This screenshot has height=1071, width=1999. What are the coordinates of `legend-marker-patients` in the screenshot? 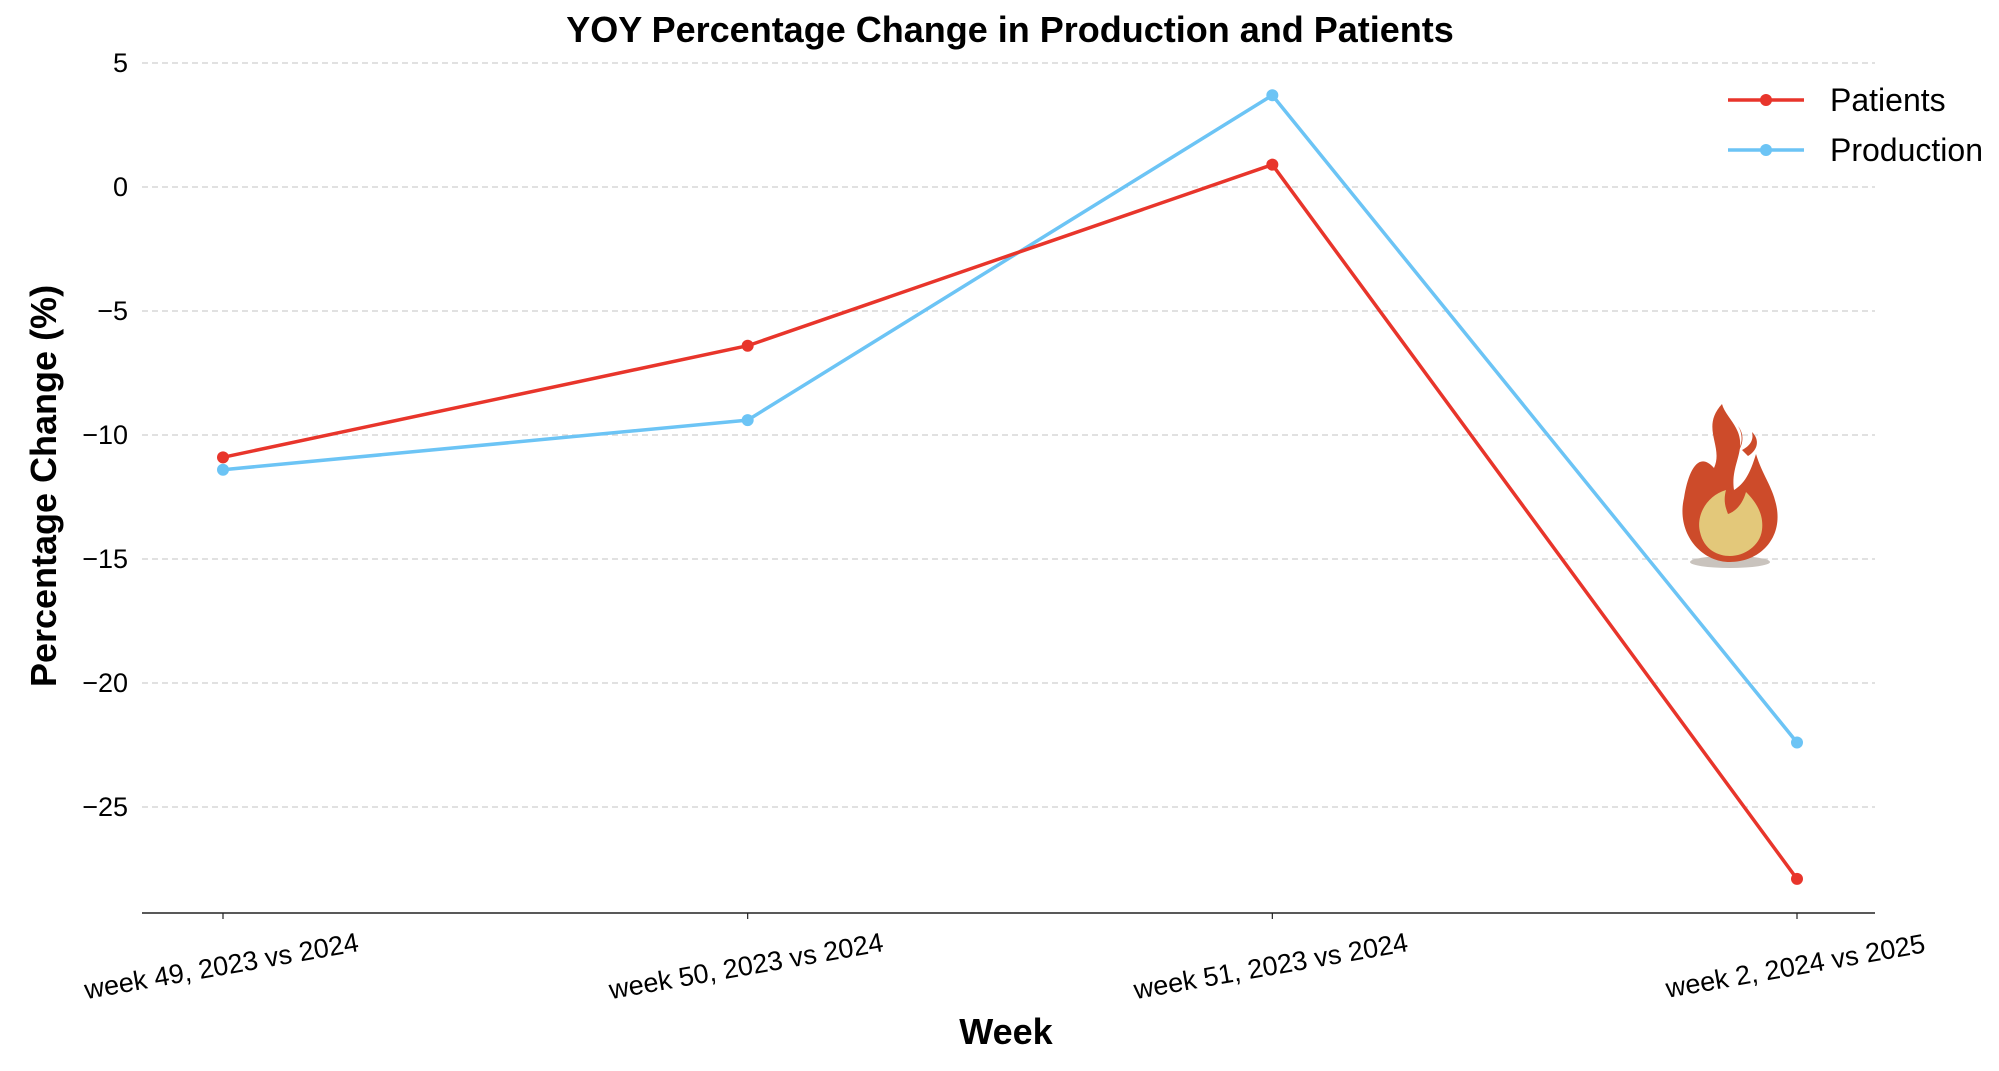 It's located at (1766, 100).